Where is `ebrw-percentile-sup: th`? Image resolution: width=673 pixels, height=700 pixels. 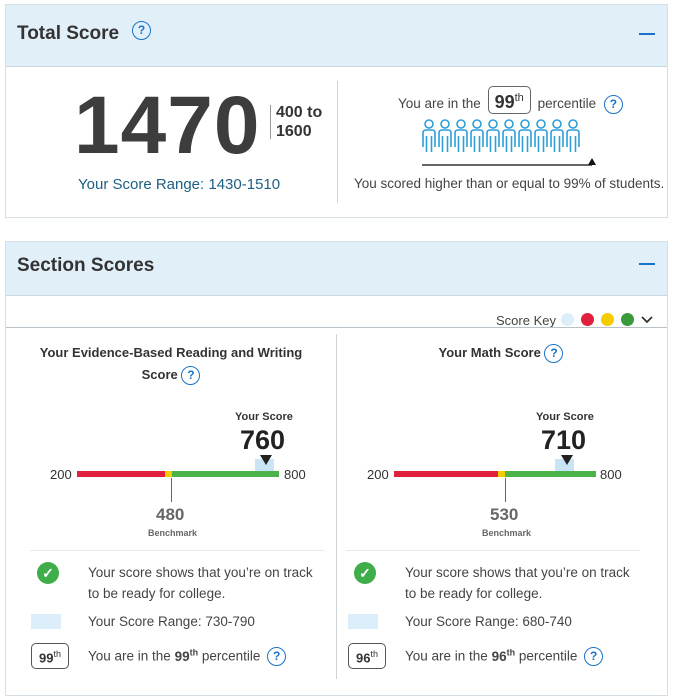
ebrw-percentile-sup: th is located at coordinates (57, 654).